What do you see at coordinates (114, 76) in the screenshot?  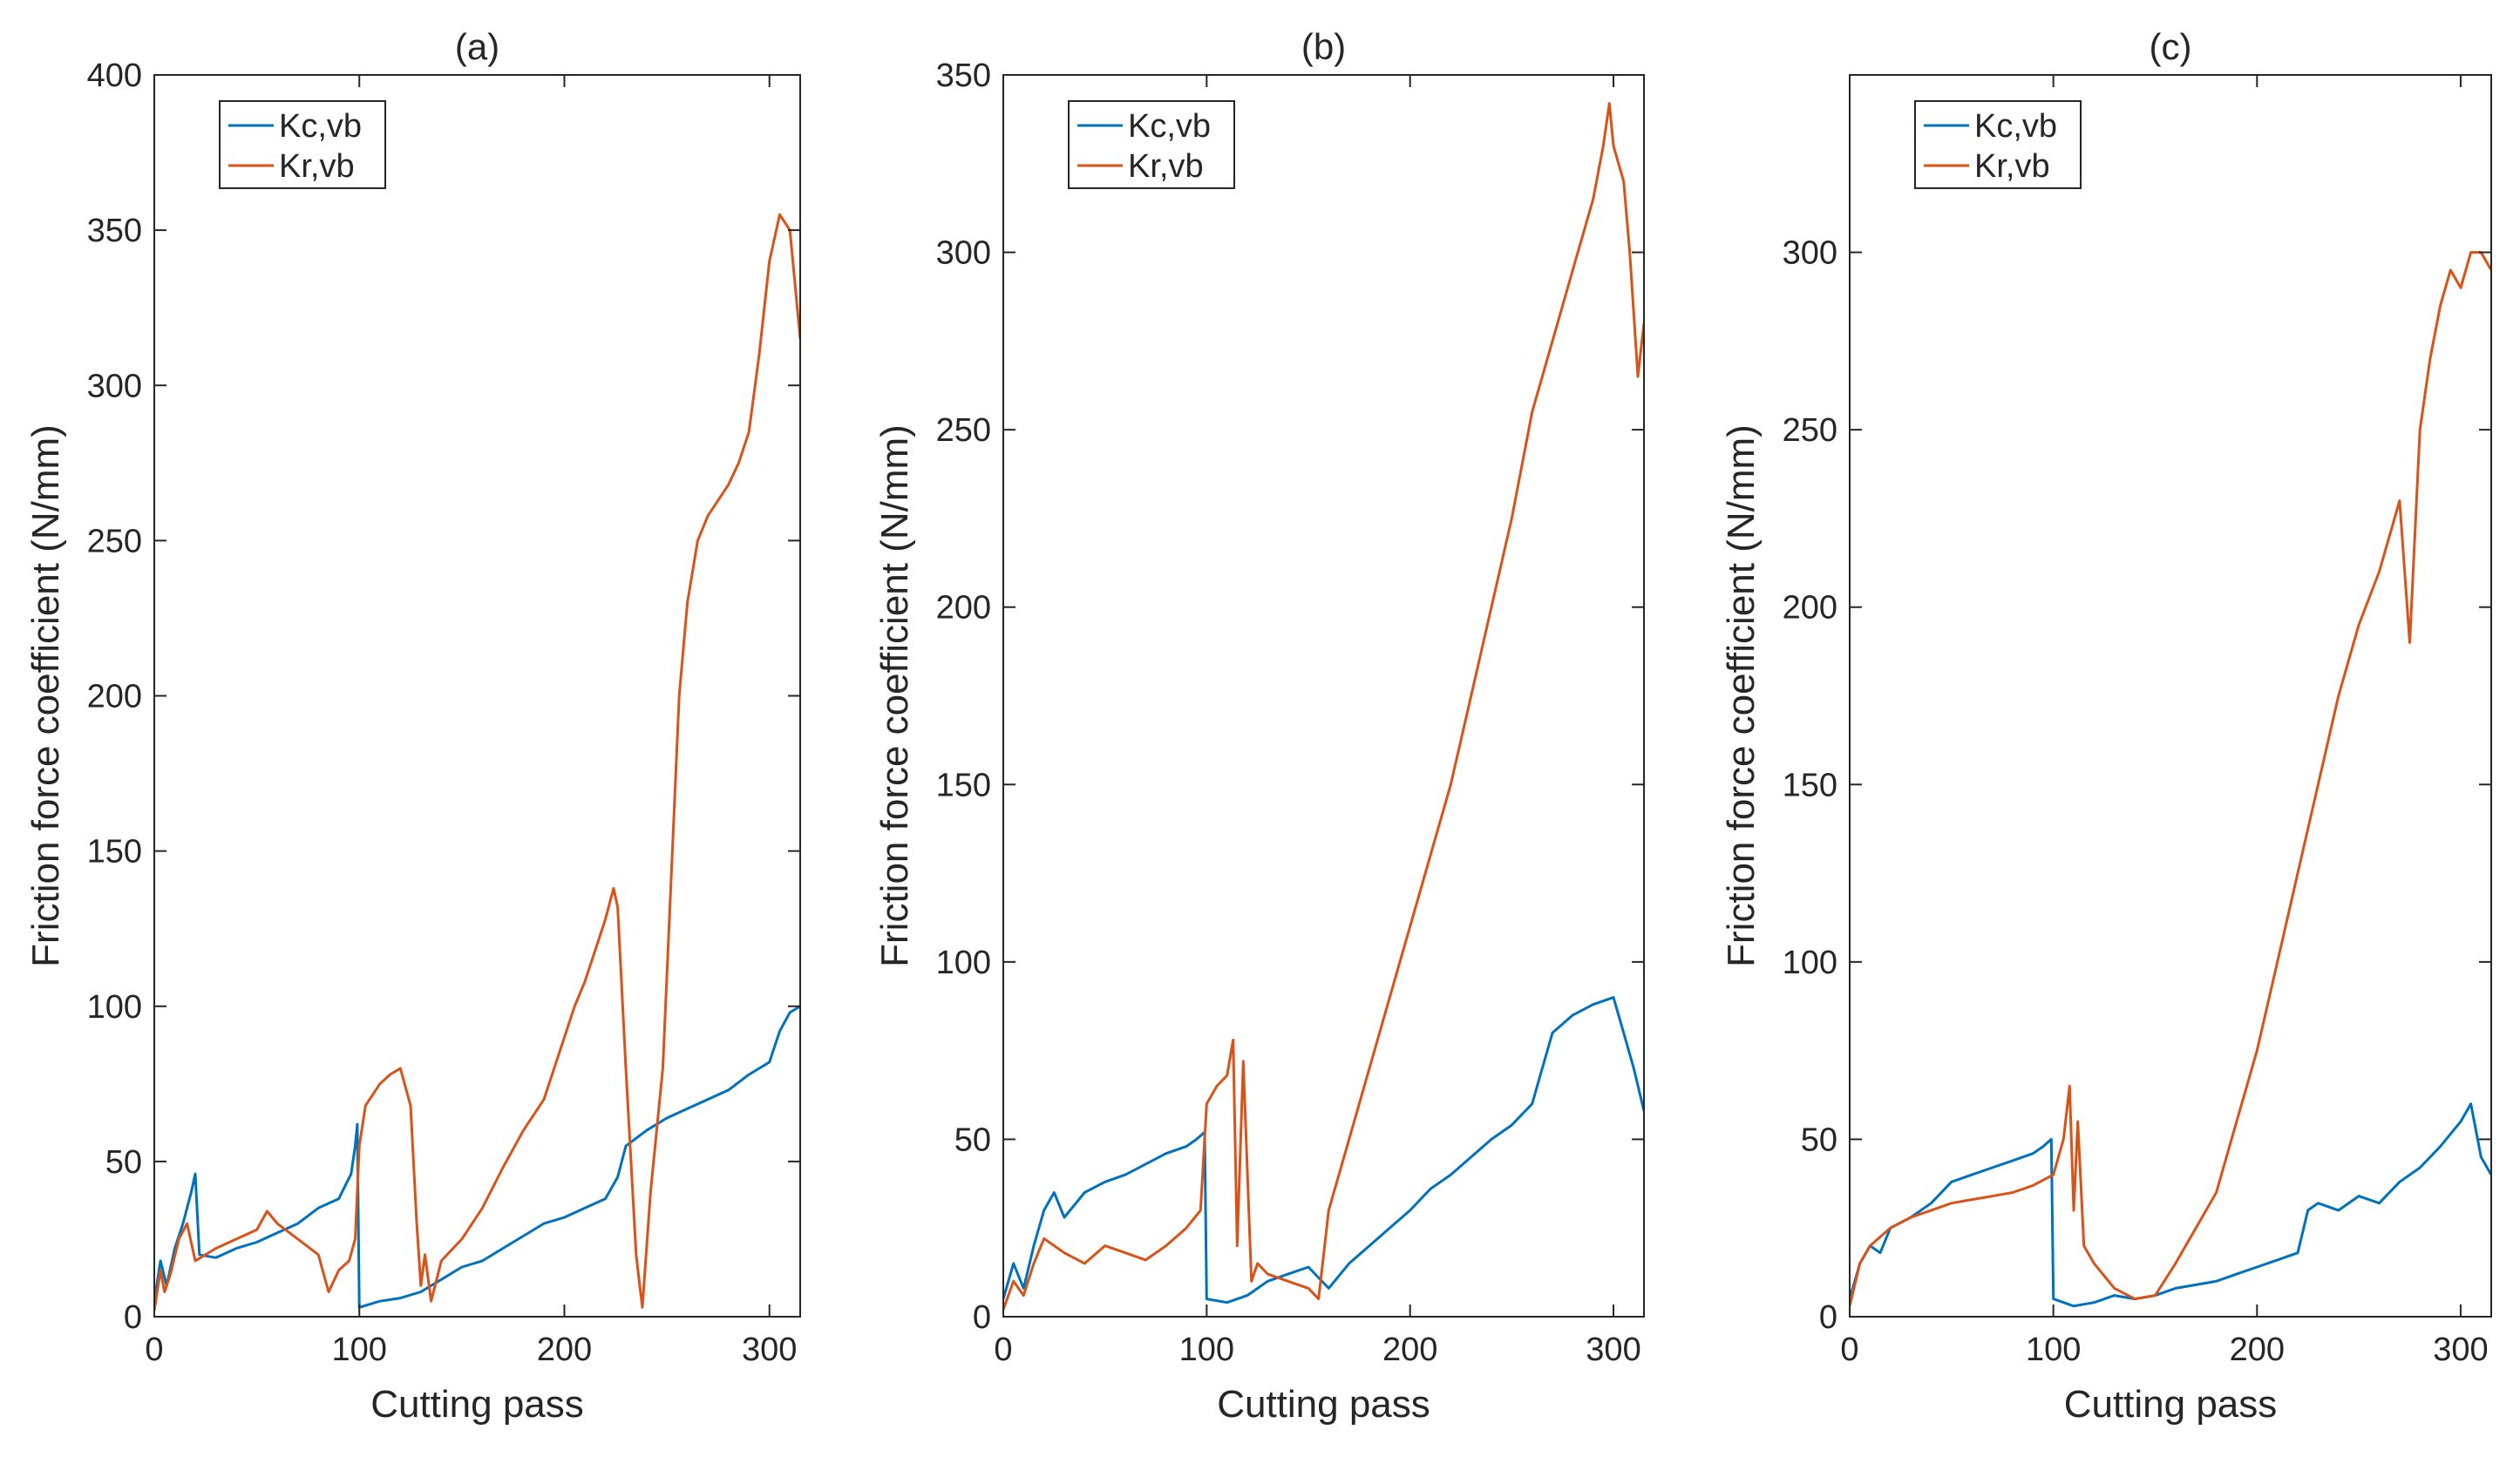 I see `y-tick-label: 400` at bounding box center [114, 76].